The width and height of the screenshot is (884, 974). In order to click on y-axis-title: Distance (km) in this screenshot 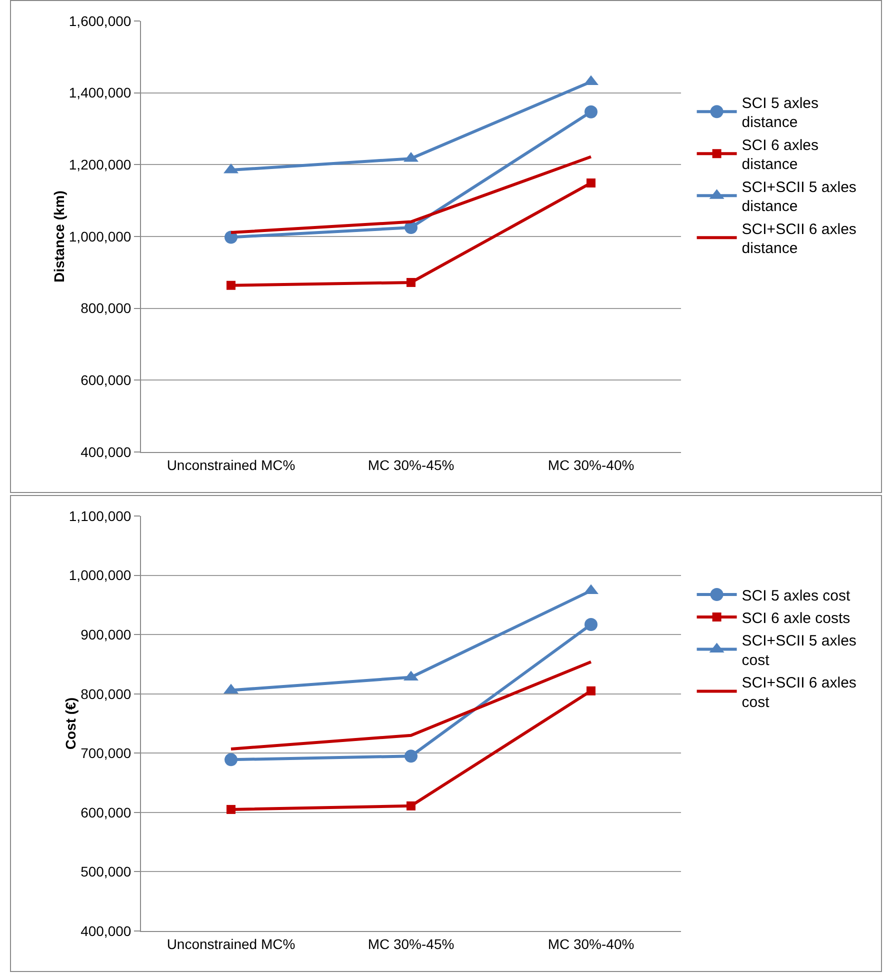, I will do `click(58, 236)`.